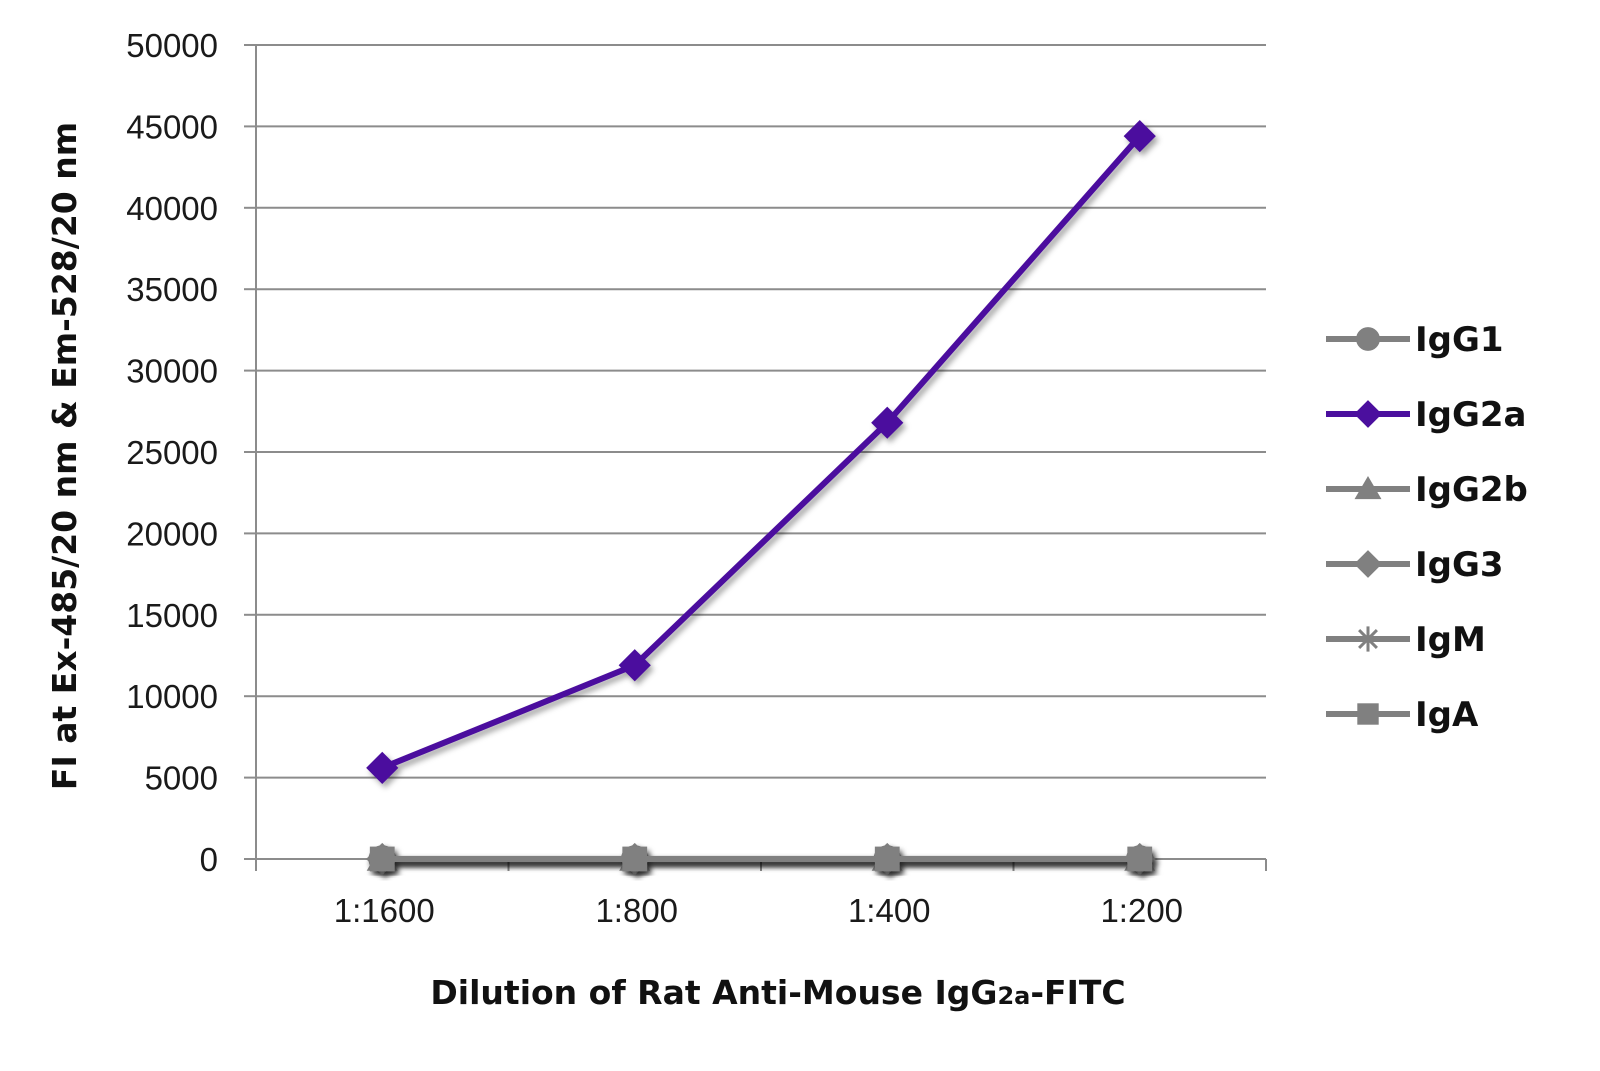  I want to click on legend-label: IgG2a, so click(1471, 415).